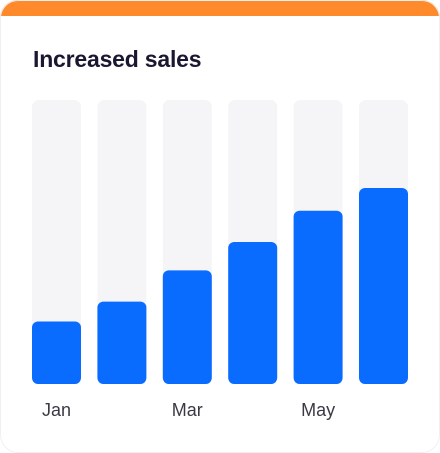 This screenshot has height=453, width=440. Describe the element at coordinates (220, 8) in the screenshot. I see `accent-bar` at that location.